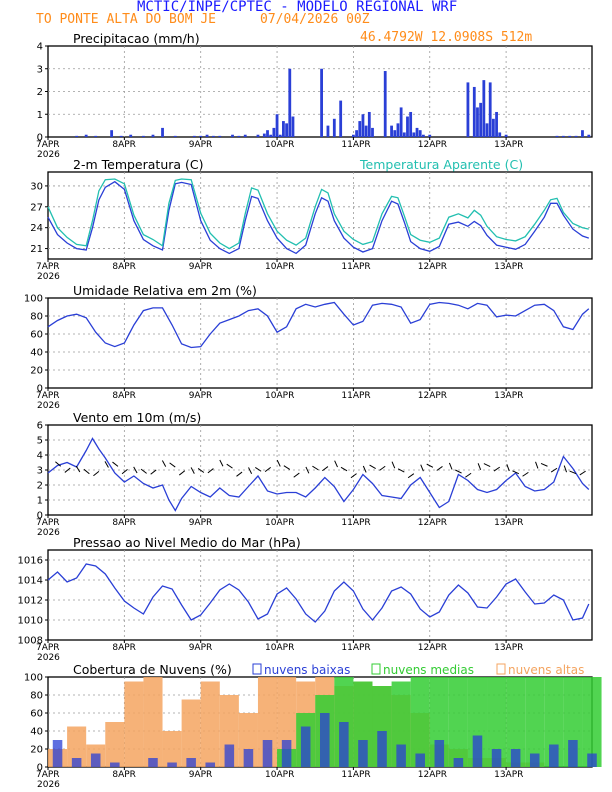 Image resolution: width=612 pixels, height=792 pixels. I want to click on pressure-ytick-label: 1012, so click(30, 601).